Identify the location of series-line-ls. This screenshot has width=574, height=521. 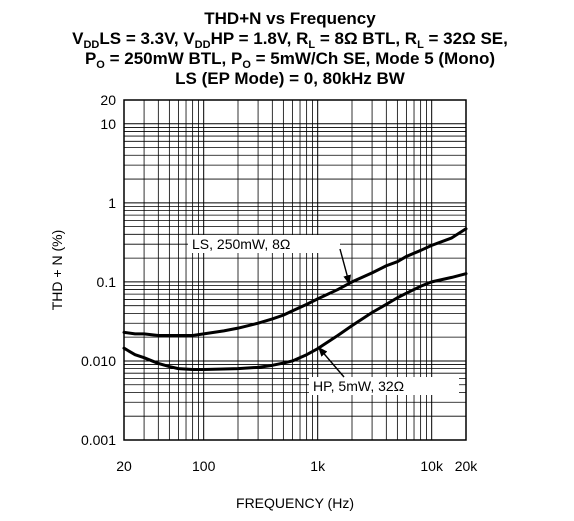
(295, 282).